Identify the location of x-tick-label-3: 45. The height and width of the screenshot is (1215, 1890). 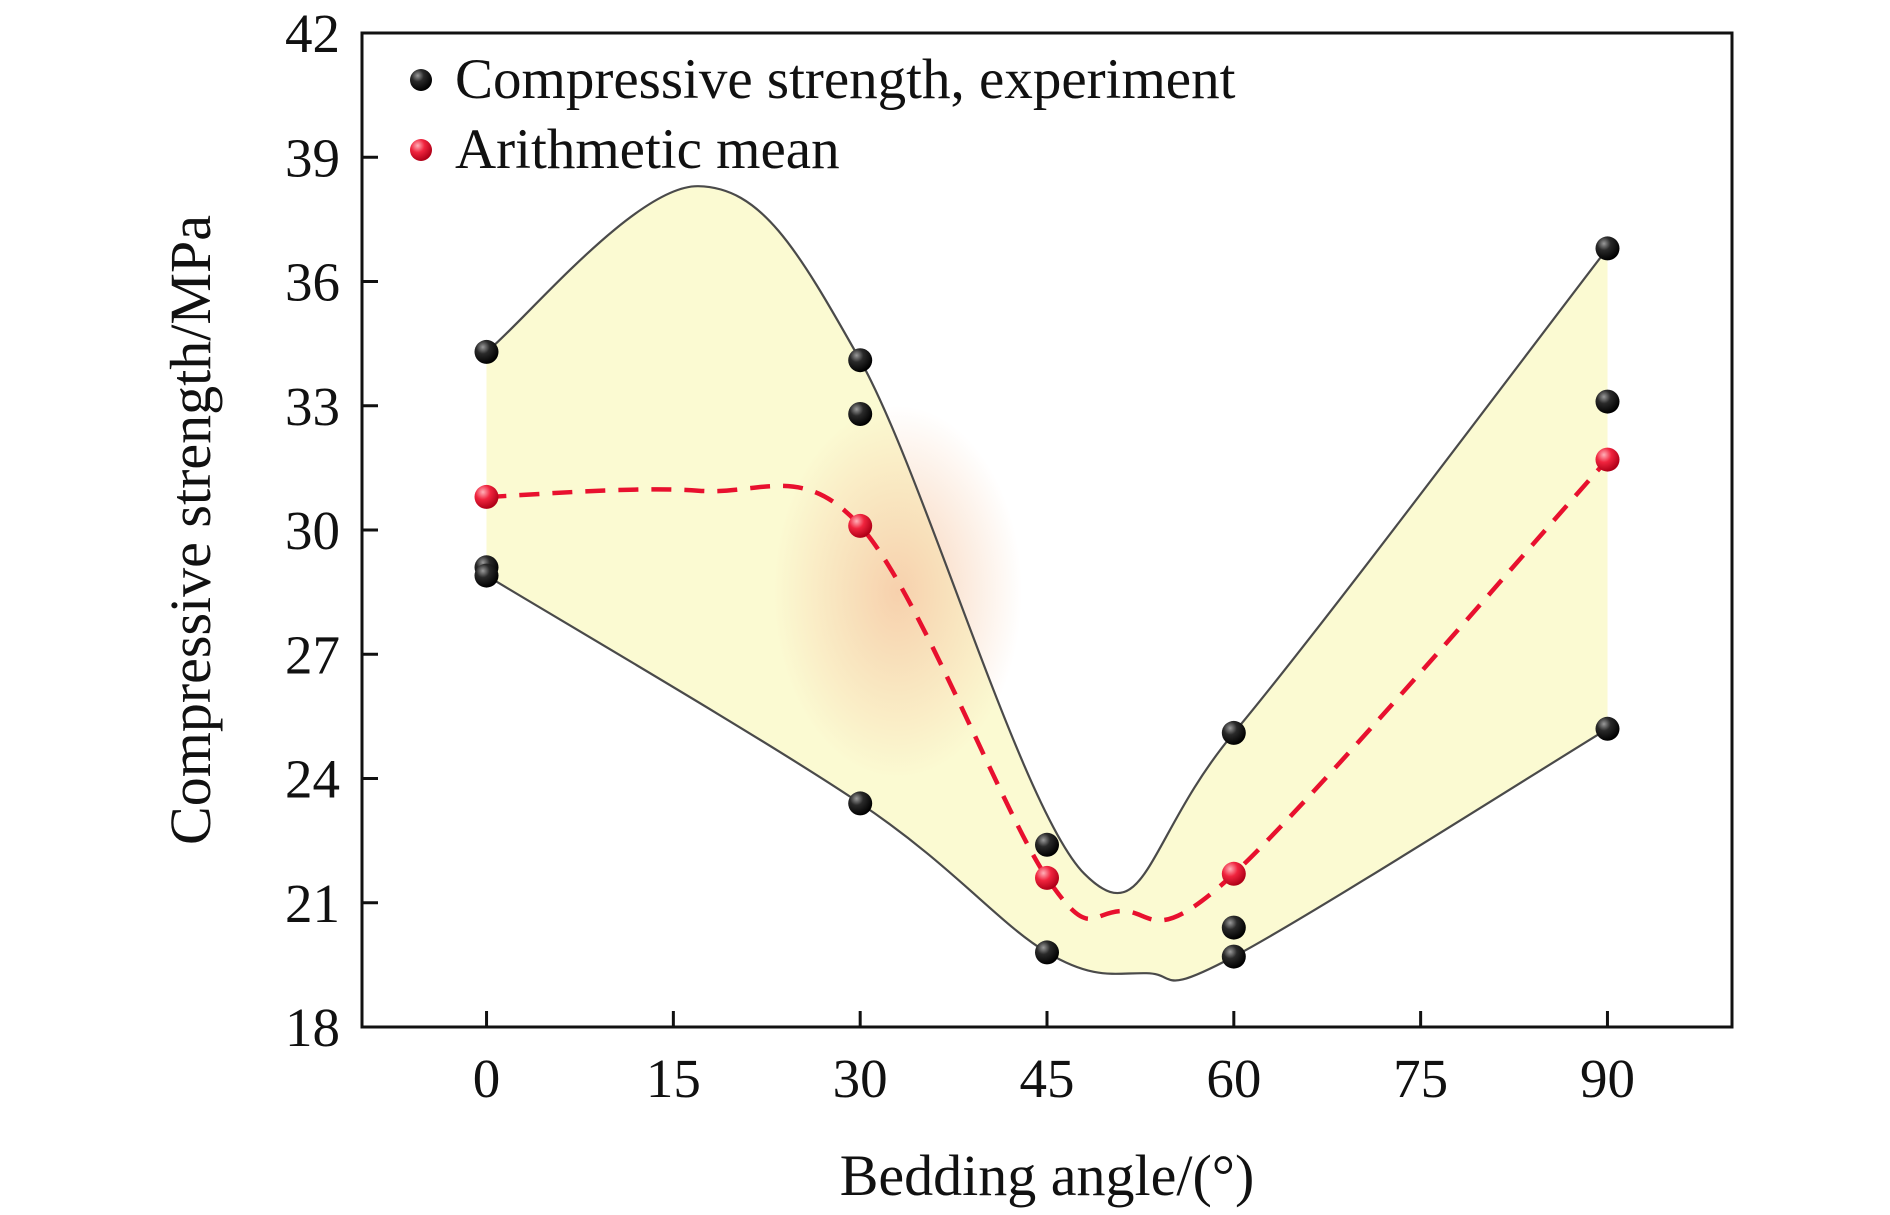
(1047, 1078).